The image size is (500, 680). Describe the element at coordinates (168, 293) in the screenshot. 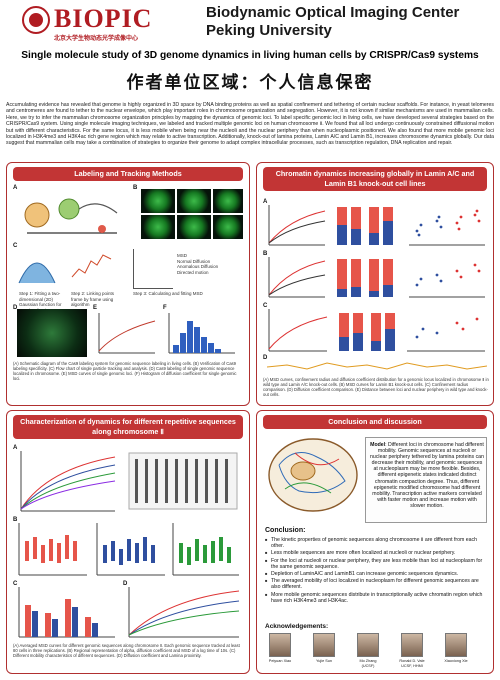

I see `step3-text: Step 3: Calculating and fitting MSD` at that location.